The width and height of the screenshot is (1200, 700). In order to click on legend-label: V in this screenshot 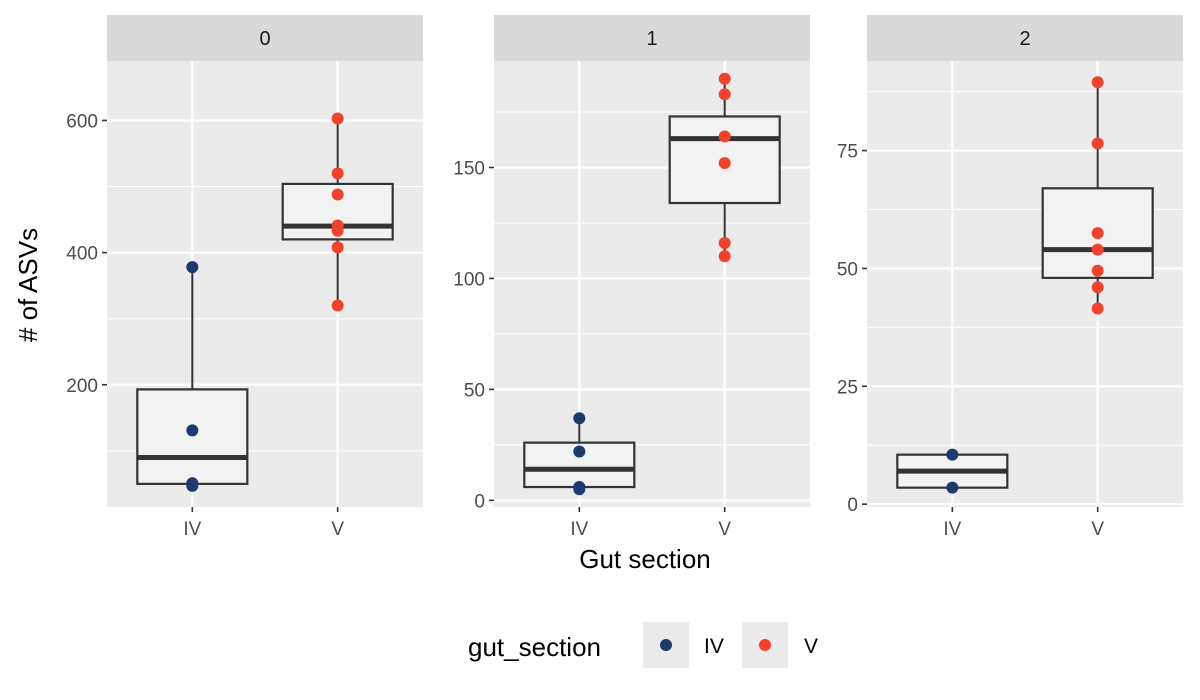, I will do `click(811, 646)`.